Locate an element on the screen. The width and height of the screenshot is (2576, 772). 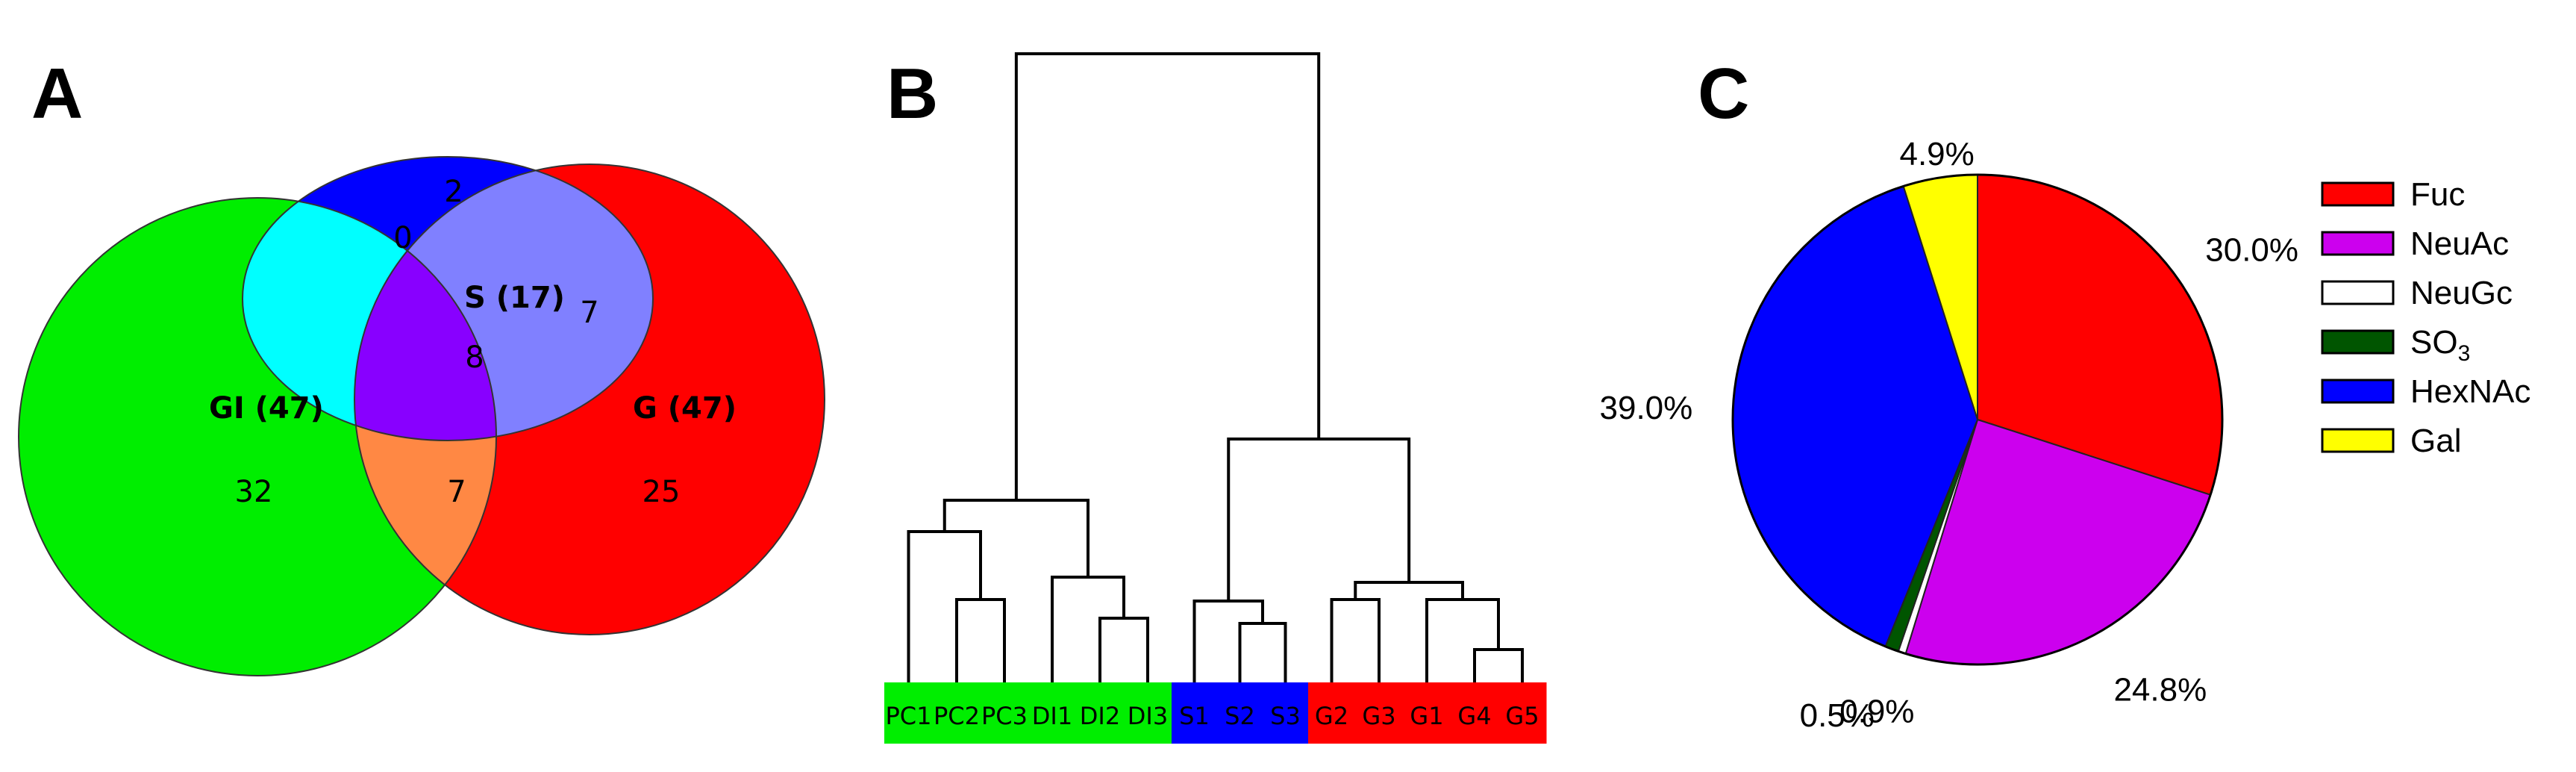
legend-swatch-hexnac is located at coordinates (2358, 392).